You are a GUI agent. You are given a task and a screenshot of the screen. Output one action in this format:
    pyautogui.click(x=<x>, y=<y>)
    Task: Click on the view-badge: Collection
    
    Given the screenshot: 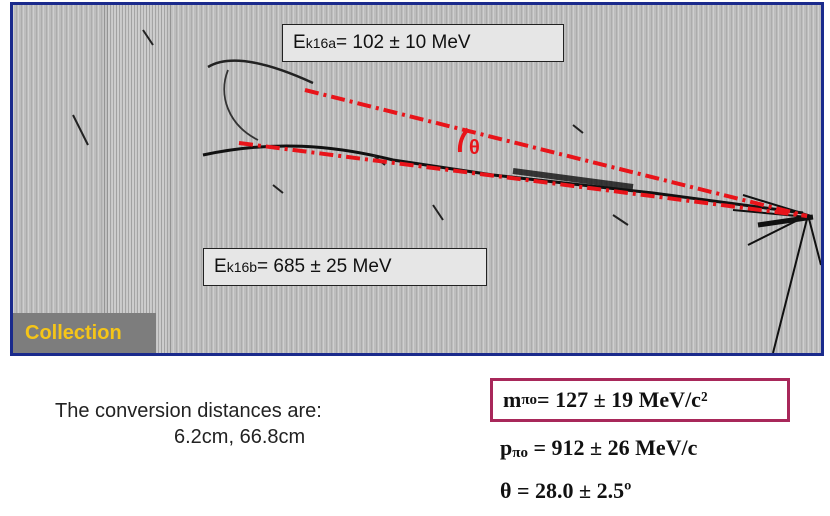 What is the action you would take?
    pyautogui.click(x=84, y=333)
    